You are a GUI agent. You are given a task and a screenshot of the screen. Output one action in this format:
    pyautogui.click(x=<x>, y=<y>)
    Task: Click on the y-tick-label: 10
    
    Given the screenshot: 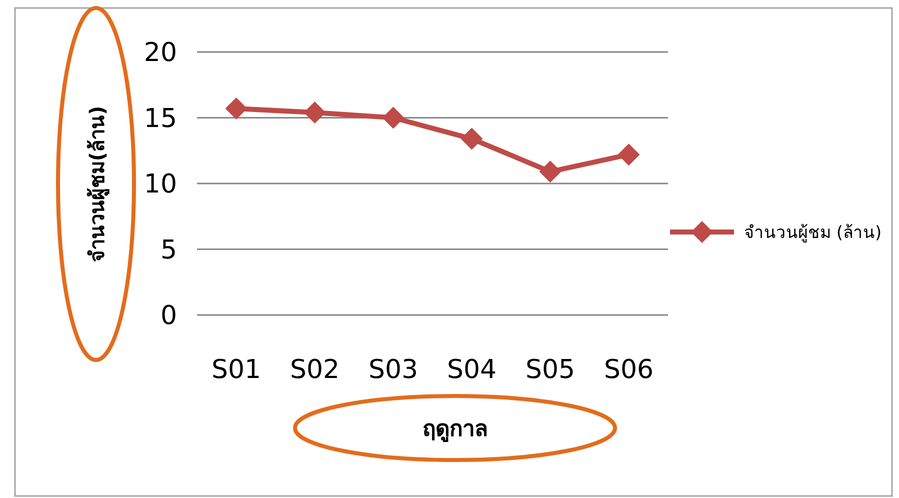 What is the action you would take?
    pyautogui.click(x=160, y=185)
    